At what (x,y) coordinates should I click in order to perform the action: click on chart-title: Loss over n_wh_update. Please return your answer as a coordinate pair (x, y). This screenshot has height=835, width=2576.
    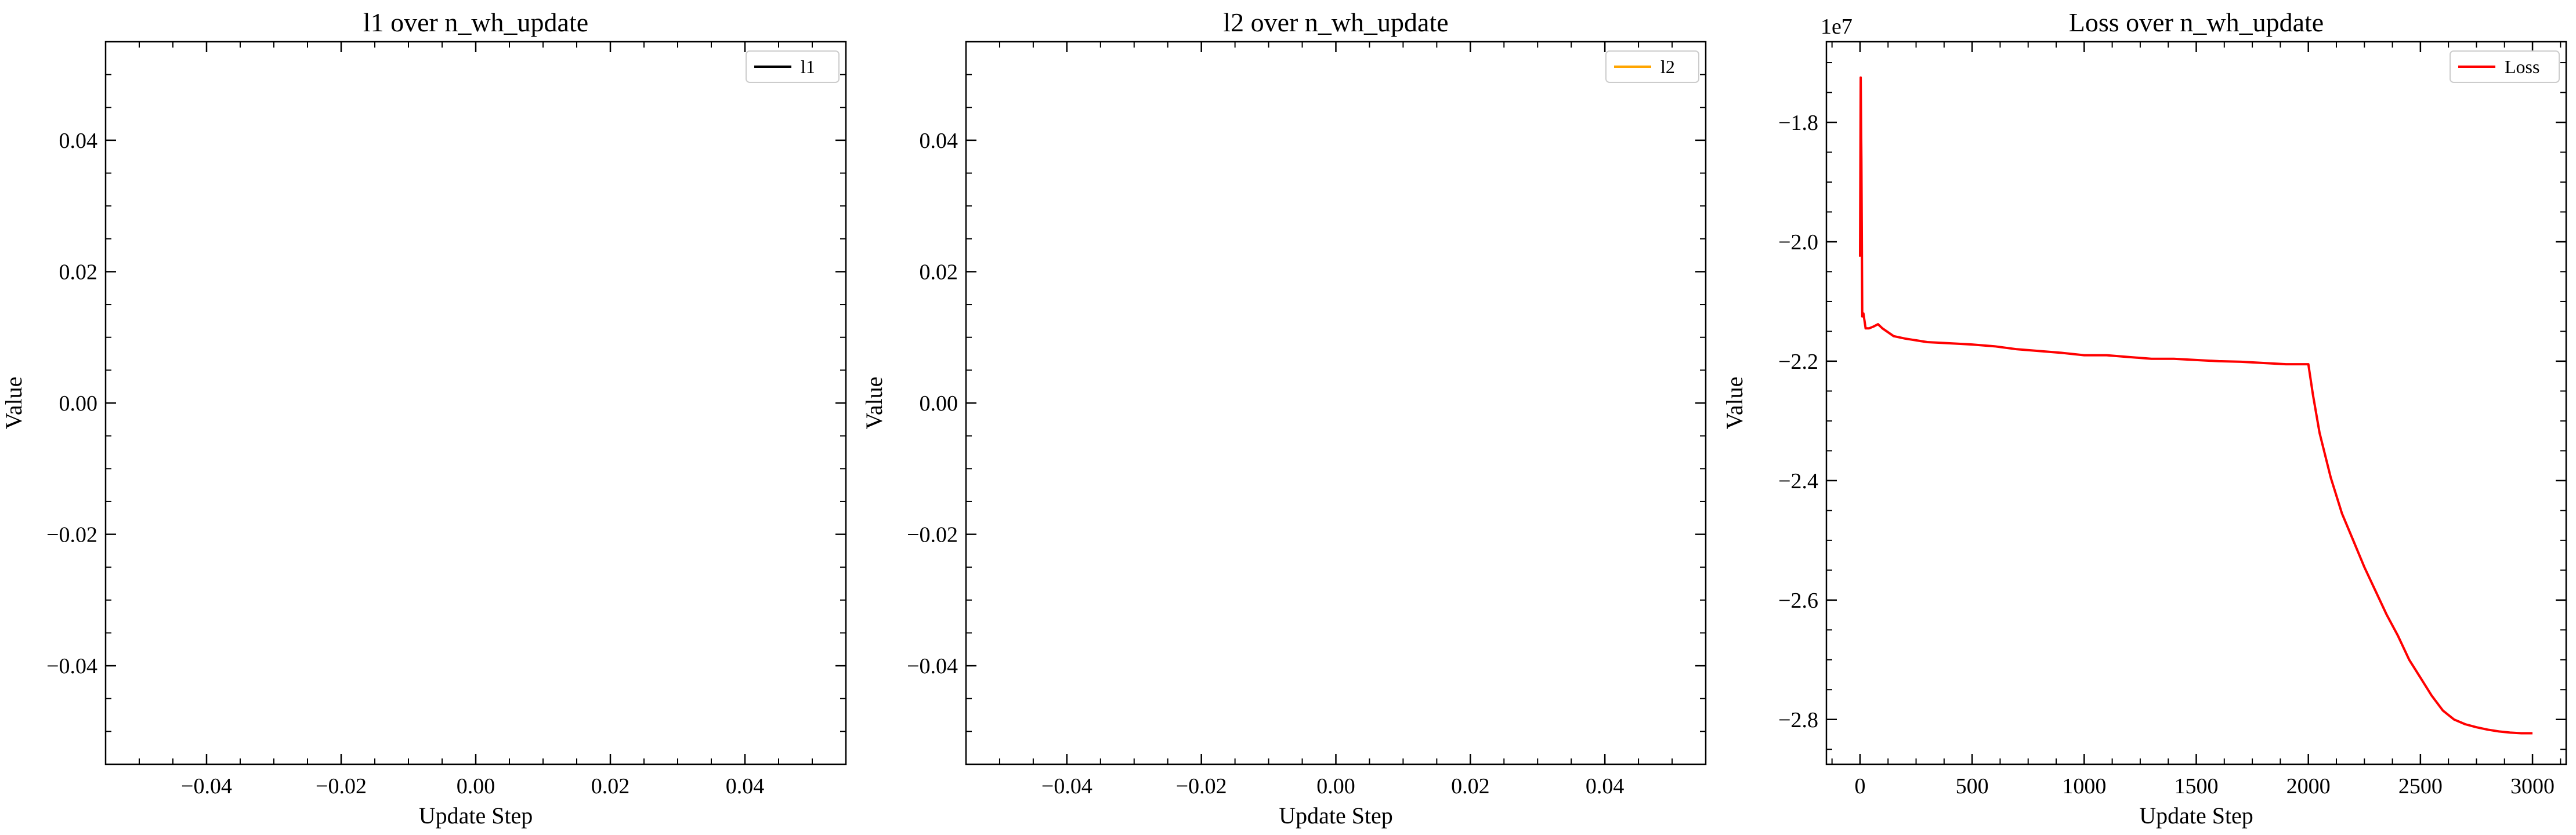
    Looking at the image, I should click on (2196, 22).